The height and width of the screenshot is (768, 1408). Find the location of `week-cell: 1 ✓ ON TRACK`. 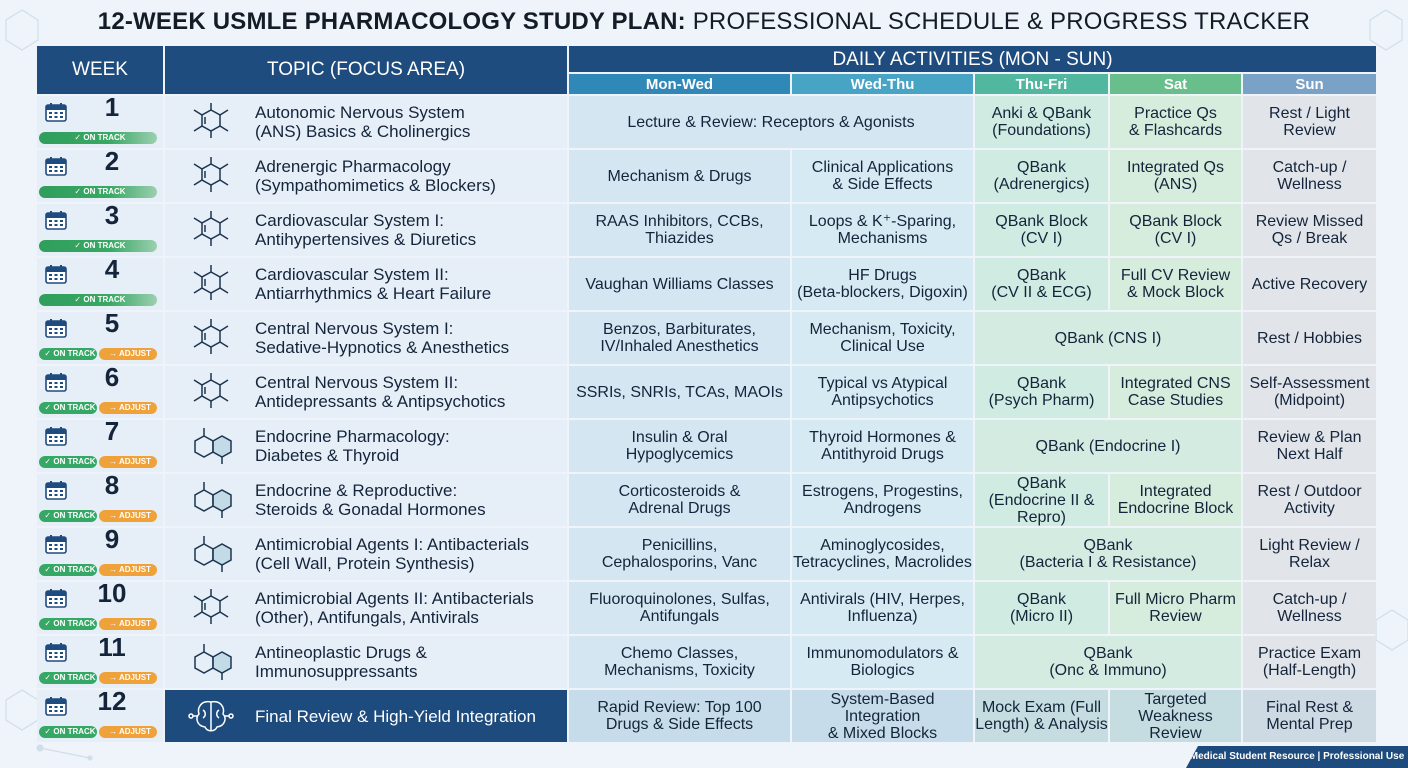

week-cell: 1 ✓ ON TRACK is located at coordinates (100, 120).